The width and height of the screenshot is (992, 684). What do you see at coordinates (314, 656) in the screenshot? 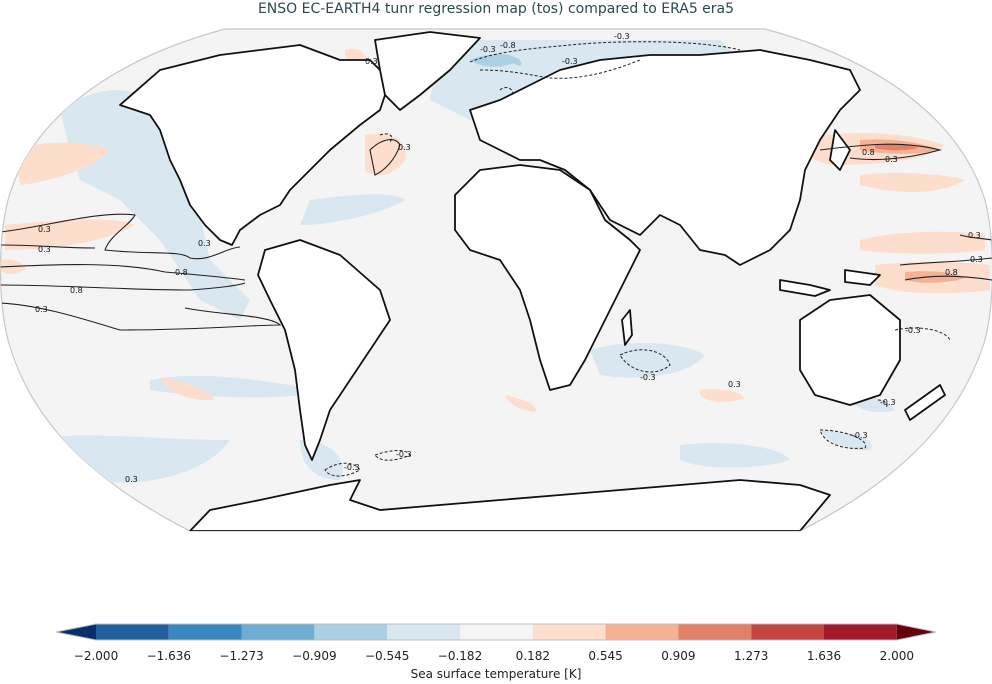
I see `colorbar-tick: −0.909` at bounding box center [314, 656].